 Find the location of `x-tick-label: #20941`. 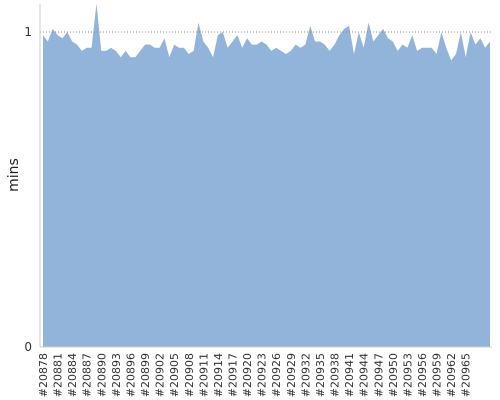

x-tick-label: #20941 is located at coordinates (349, 375).